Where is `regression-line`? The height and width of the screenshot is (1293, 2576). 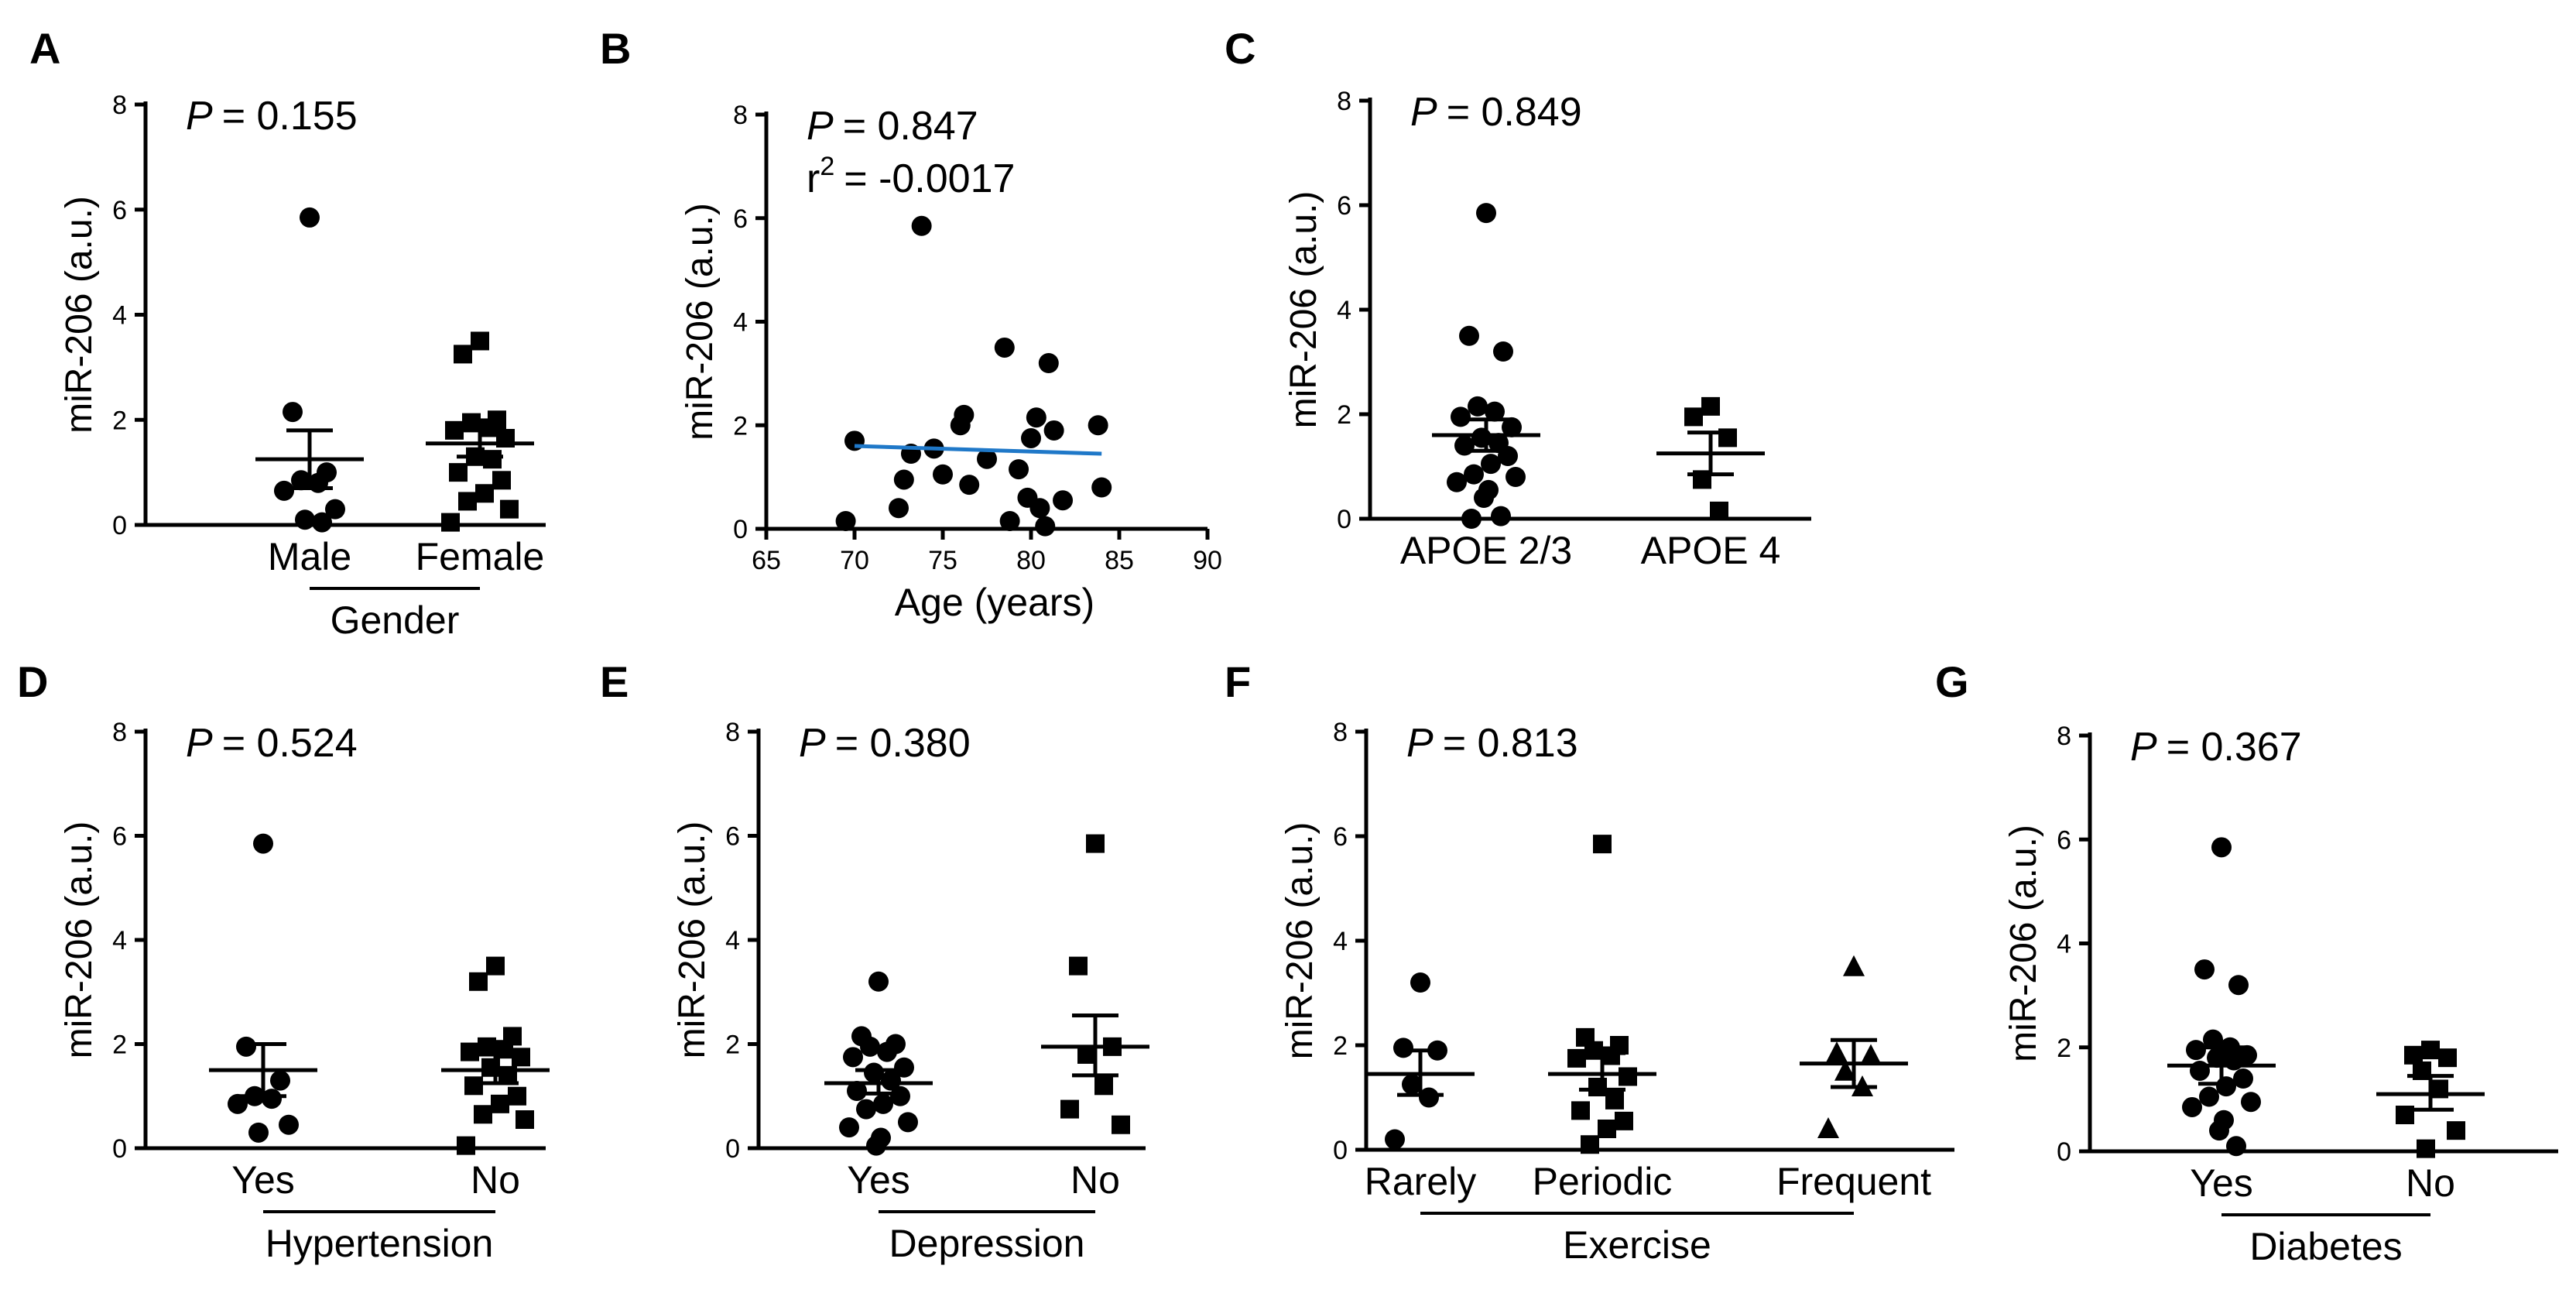 regression-line is located at coordinates (978, 450).